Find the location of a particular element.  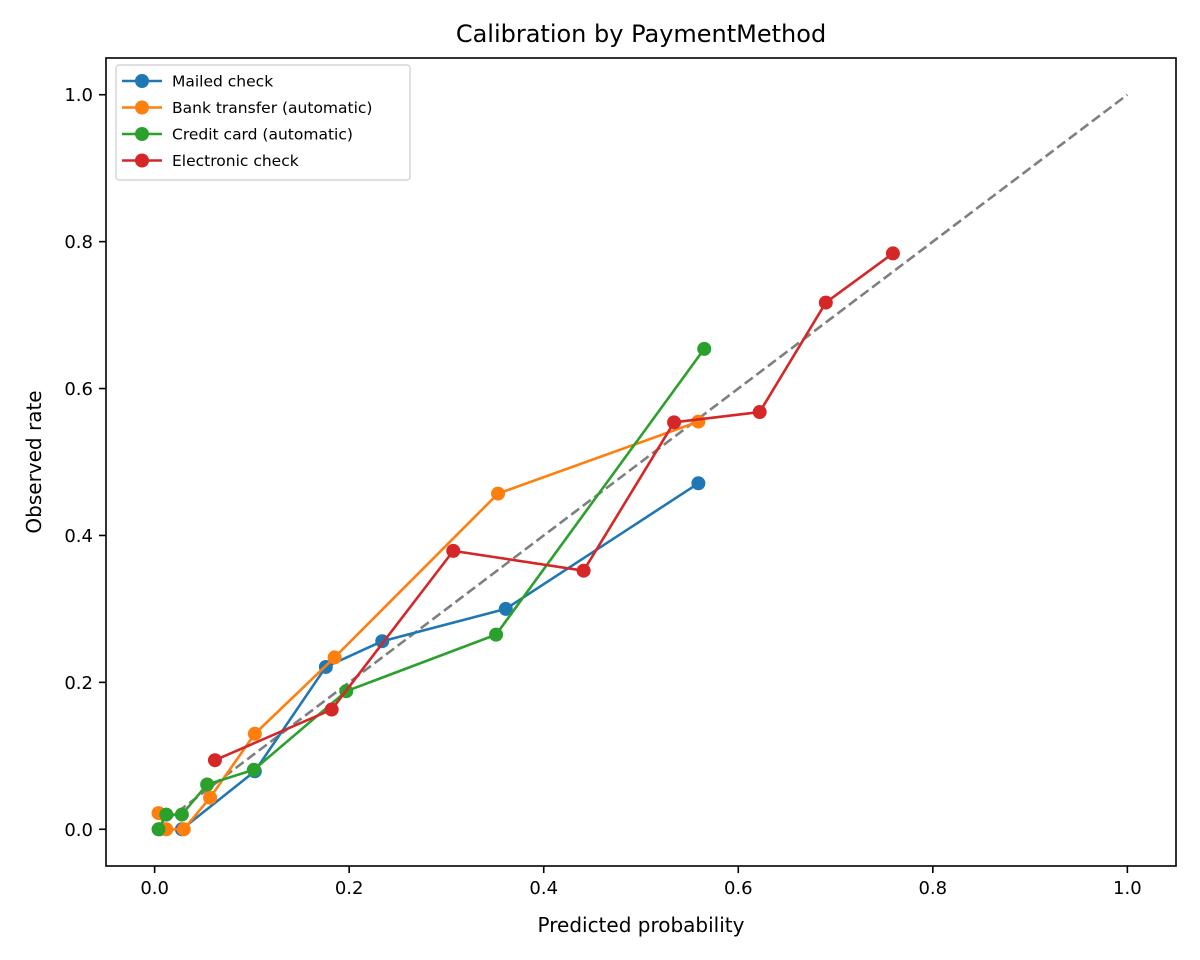

x-tick-label: 1.0 is located at coordinates (1127, 888).